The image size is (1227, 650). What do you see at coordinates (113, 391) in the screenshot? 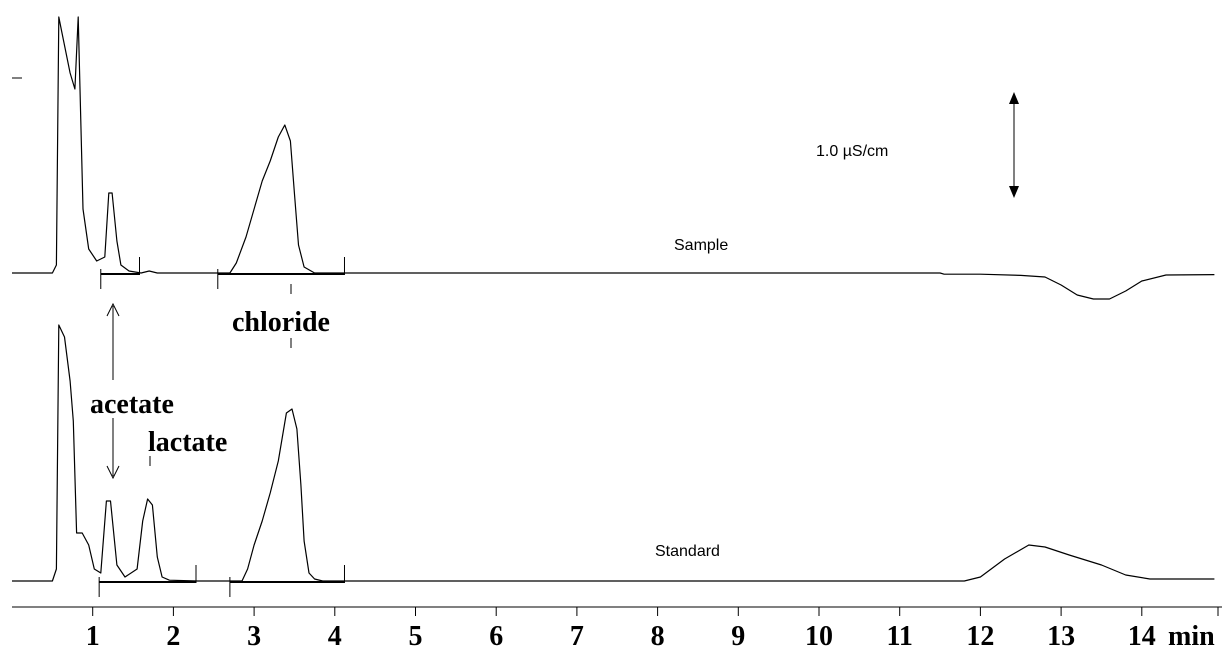
I see `acetate-arrow` at bounding box center [113, 391].